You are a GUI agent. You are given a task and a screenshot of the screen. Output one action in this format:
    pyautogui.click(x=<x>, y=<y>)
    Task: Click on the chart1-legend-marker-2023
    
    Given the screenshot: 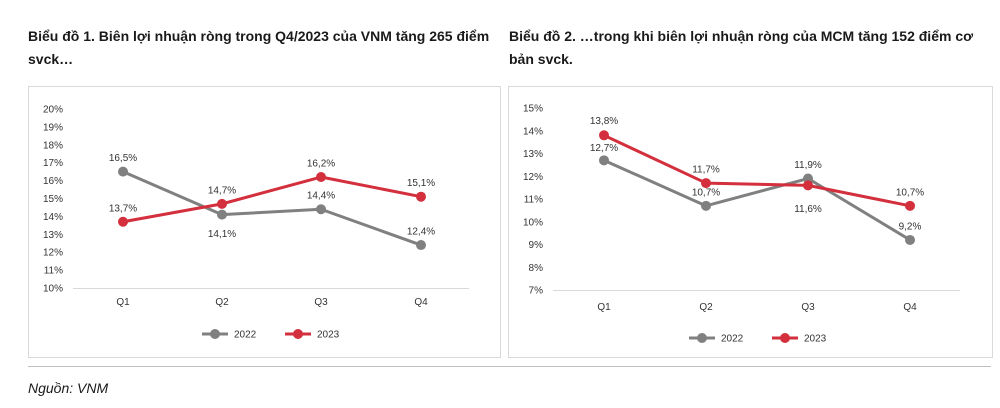 What is the action you would take?
    pyautogui.click(x=298, y=334)
    